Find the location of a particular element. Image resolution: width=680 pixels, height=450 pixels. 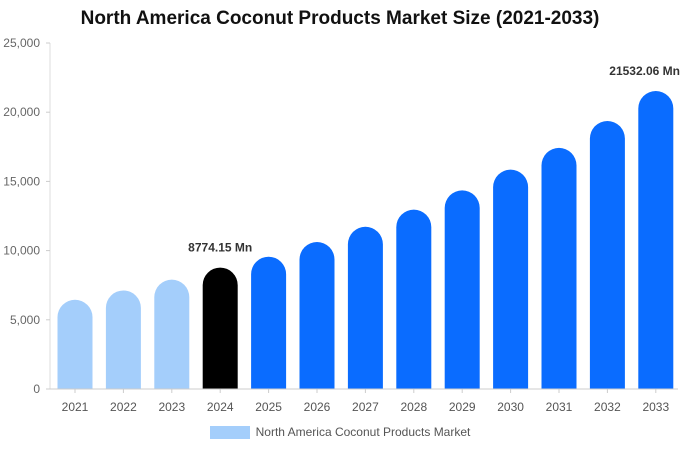

legend-label: North America Coconut Products Market is located at coordinates (363, 432).